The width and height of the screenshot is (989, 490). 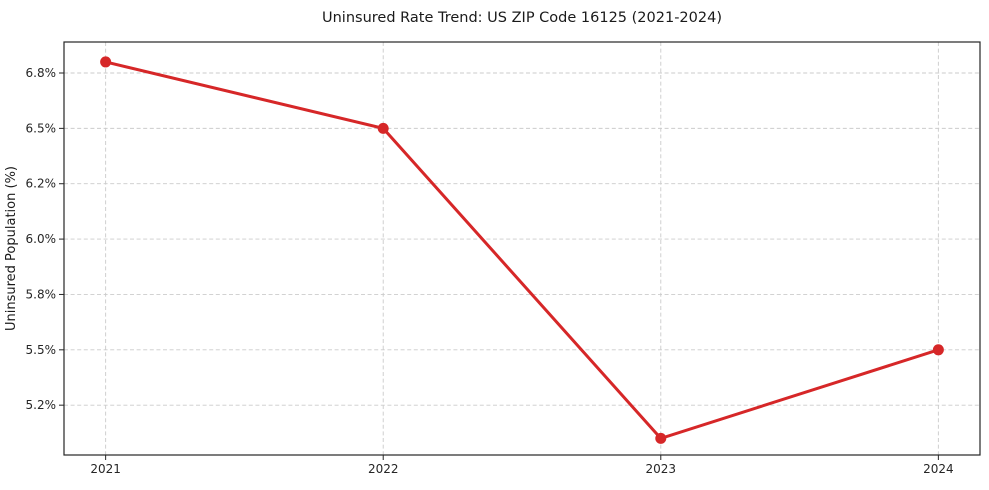 What do you see at coordinates (383, 469) in the screenshot?
I see `x-tick-label: 2022` at bounding box center [383, 469].